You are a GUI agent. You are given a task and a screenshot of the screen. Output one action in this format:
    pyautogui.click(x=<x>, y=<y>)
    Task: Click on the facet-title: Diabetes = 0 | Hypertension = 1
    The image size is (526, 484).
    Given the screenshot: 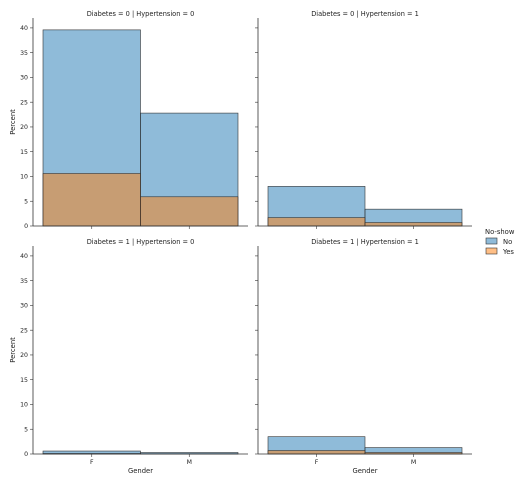 What is the action you would take?
    pyautogui.click(x=365, y=14)
    